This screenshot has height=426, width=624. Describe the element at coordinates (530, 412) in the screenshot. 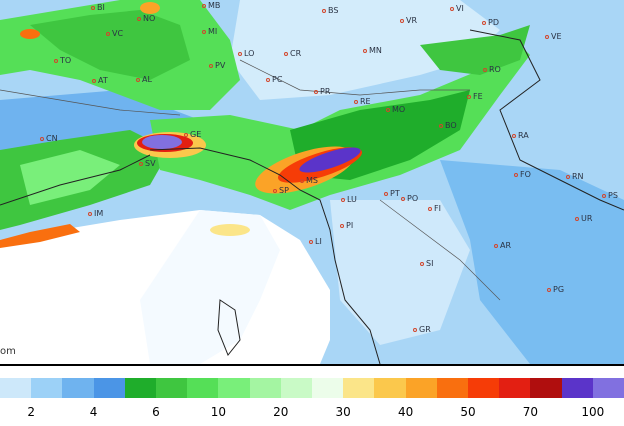

I see `legend-tick-label: 70` at that location.